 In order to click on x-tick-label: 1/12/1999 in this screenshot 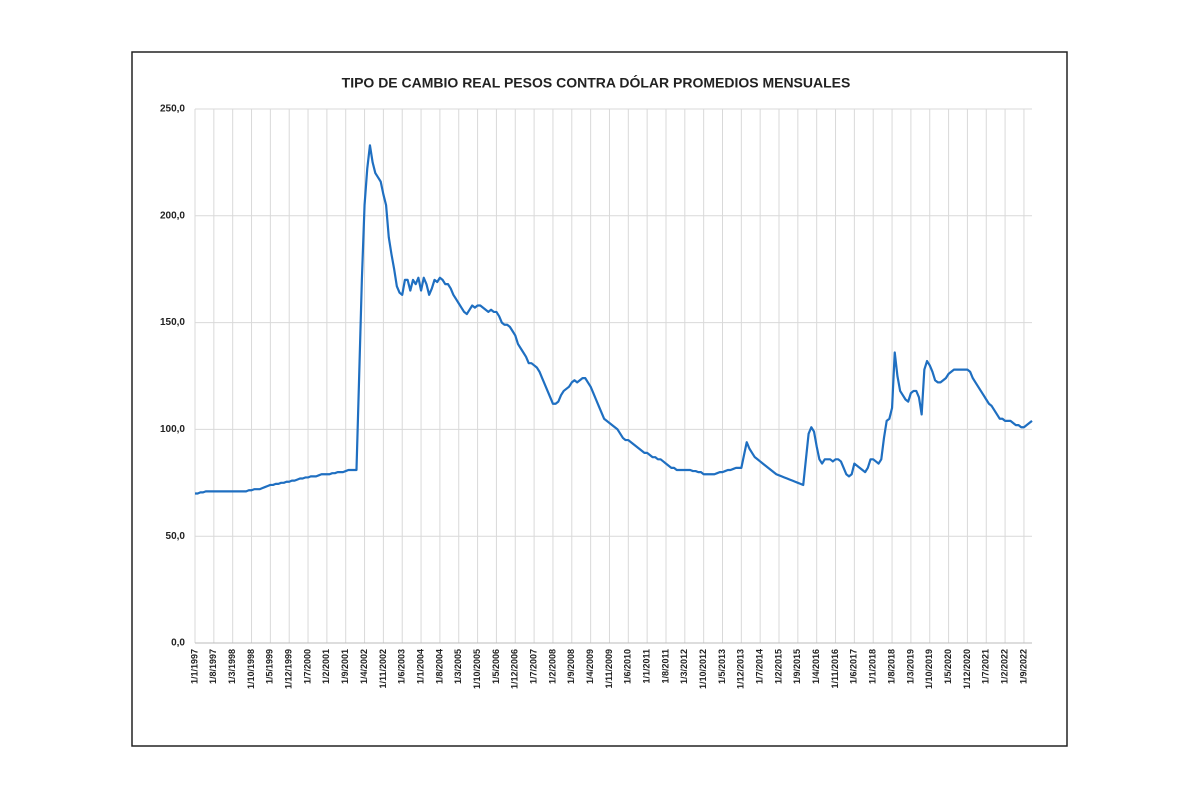, I will do `click(289, 669)`.